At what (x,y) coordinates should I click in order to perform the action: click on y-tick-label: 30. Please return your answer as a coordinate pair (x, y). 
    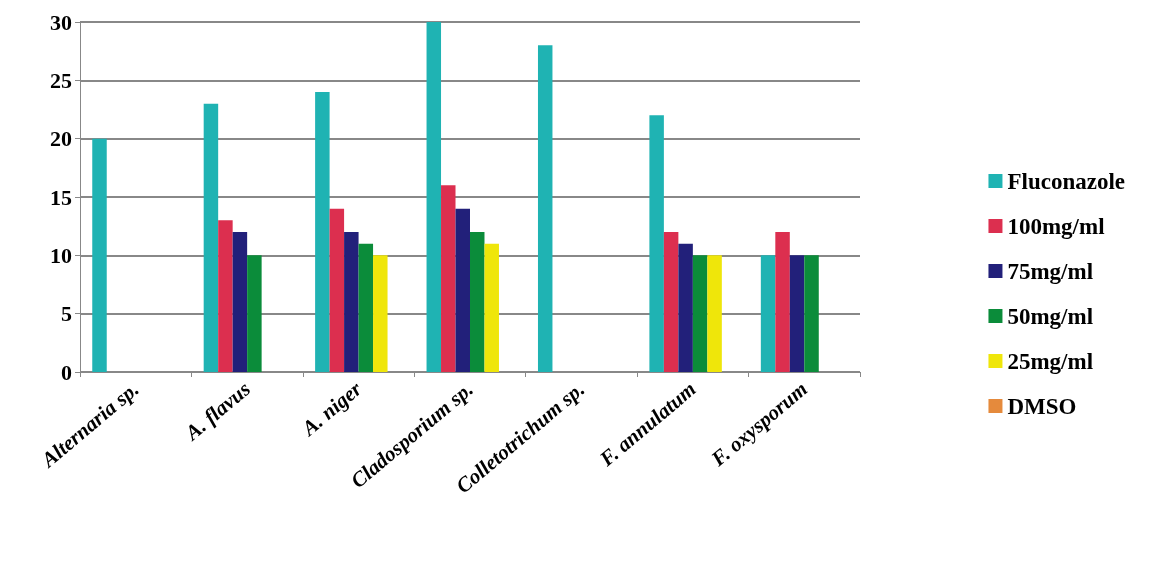
    Looking at the image, I should click on (61, 22).